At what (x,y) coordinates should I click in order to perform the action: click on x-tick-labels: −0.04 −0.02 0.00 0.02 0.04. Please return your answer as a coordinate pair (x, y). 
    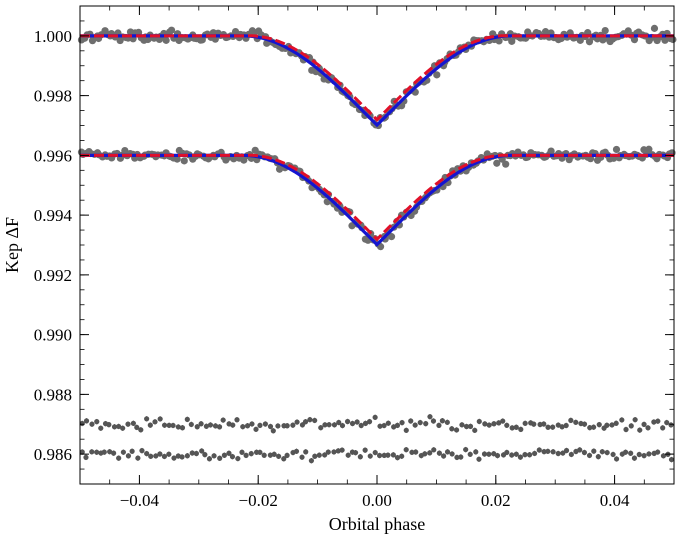
    Looking at the image, I should click on (375, 500).